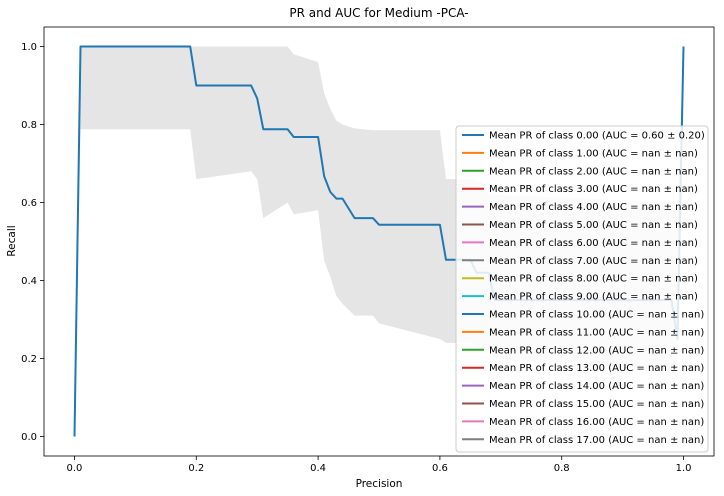  I want to click on y-tick-label: 0.4, so click(29, 281).